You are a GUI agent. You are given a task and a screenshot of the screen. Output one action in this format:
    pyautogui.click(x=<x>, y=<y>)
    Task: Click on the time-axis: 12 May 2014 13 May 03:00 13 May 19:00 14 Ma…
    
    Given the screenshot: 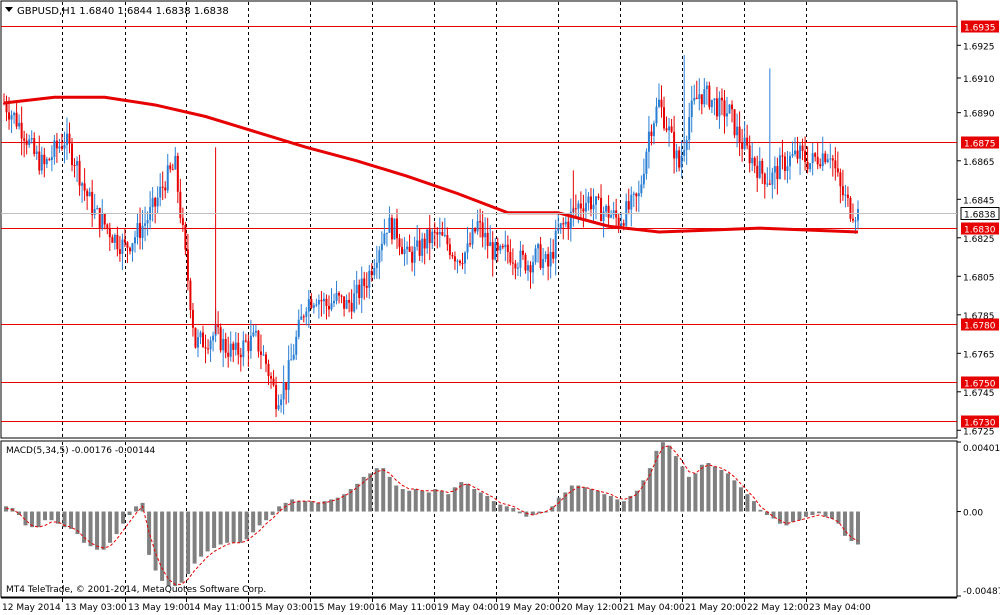 What is the action you would take?
    pyautogui.click(x=478, y=605)
    